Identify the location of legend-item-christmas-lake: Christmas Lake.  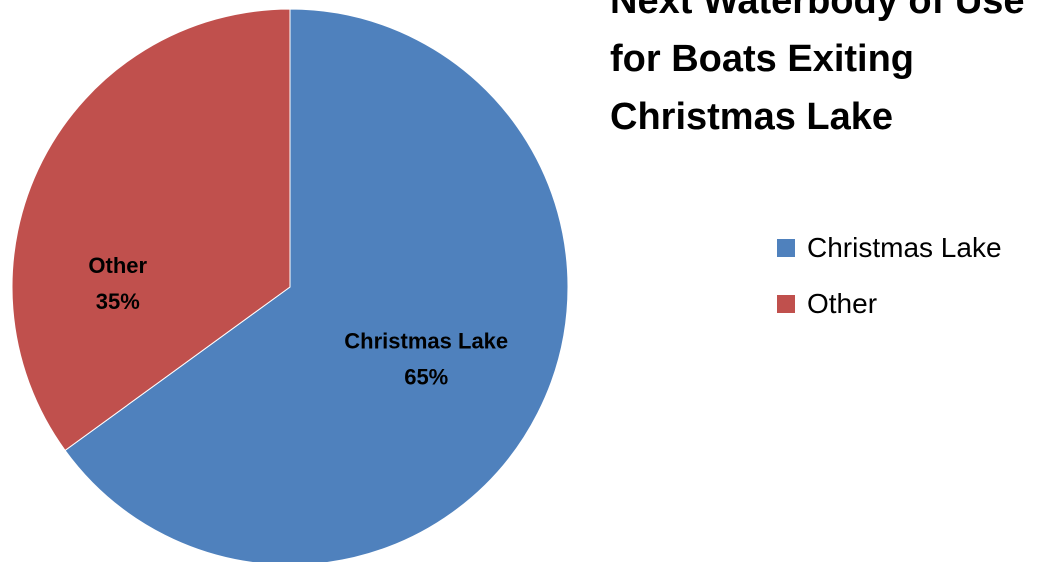
(889, 248).